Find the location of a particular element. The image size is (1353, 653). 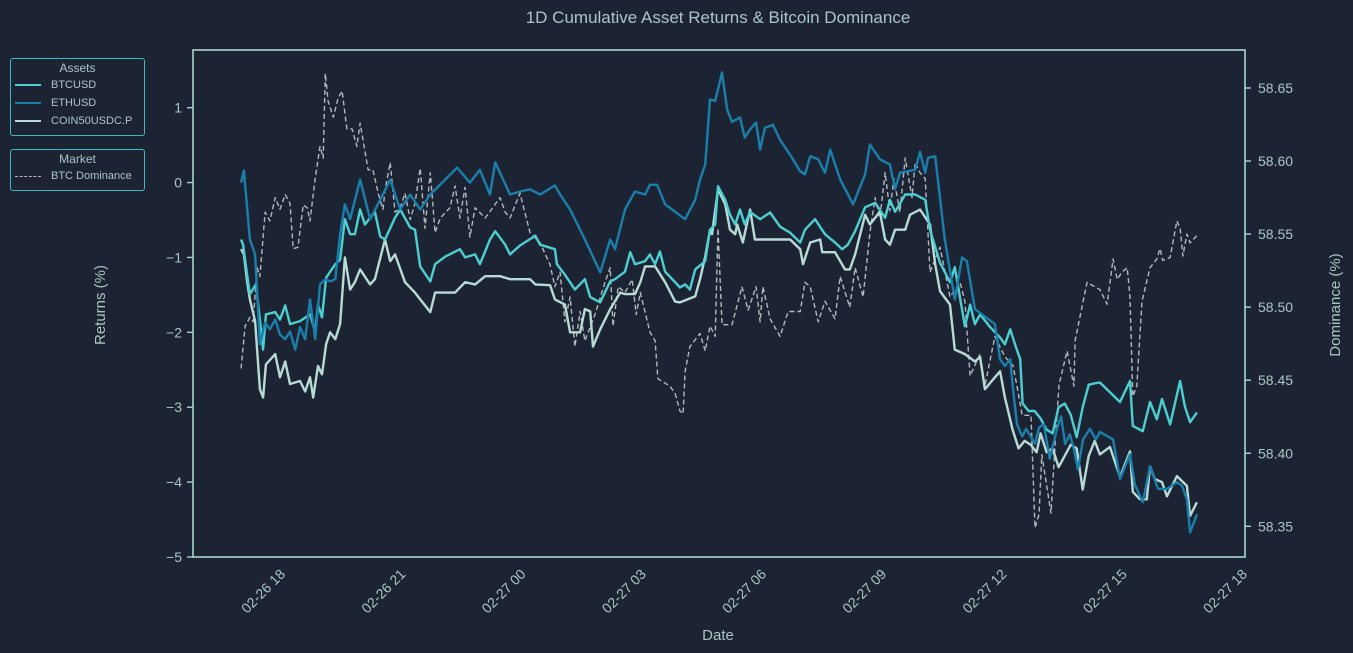

x-tick-label: 02-27 06 is located at coordinates (744, 591).